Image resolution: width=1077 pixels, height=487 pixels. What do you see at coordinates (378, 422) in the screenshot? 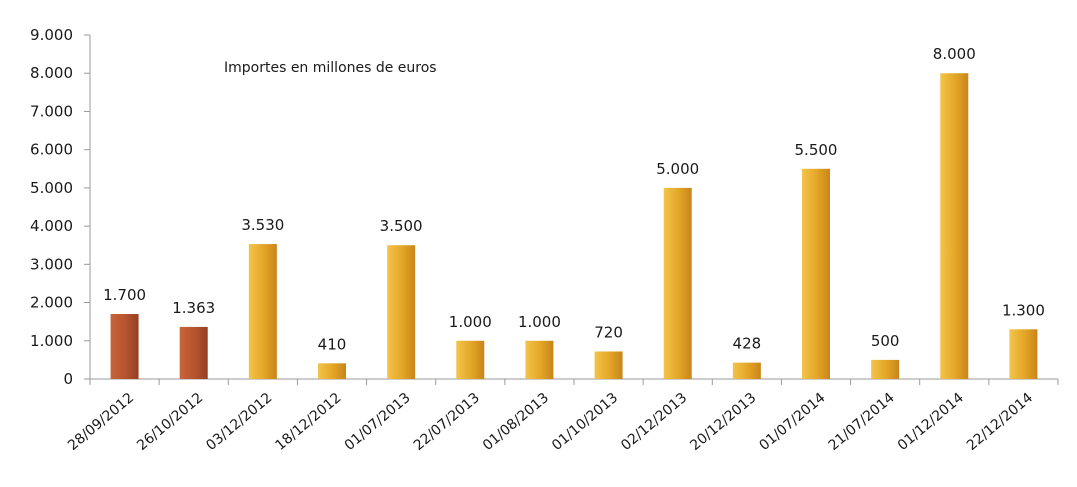
I see `x-category-label: 01/07/2013` at bounding box center [378, 422].